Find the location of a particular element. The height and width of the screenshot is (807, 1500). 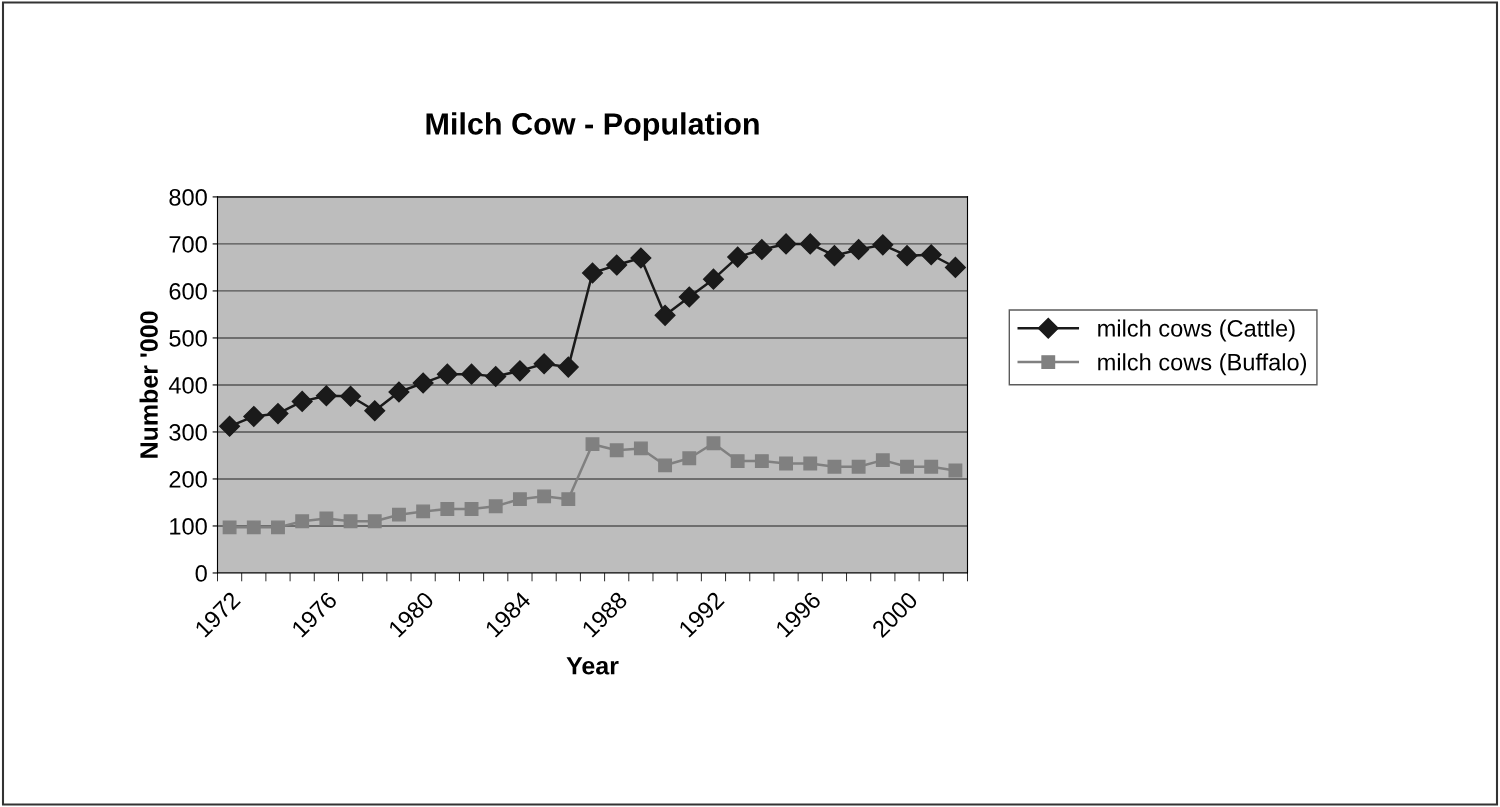

y-tick-label: 0 is located at coordinates (201, 573).